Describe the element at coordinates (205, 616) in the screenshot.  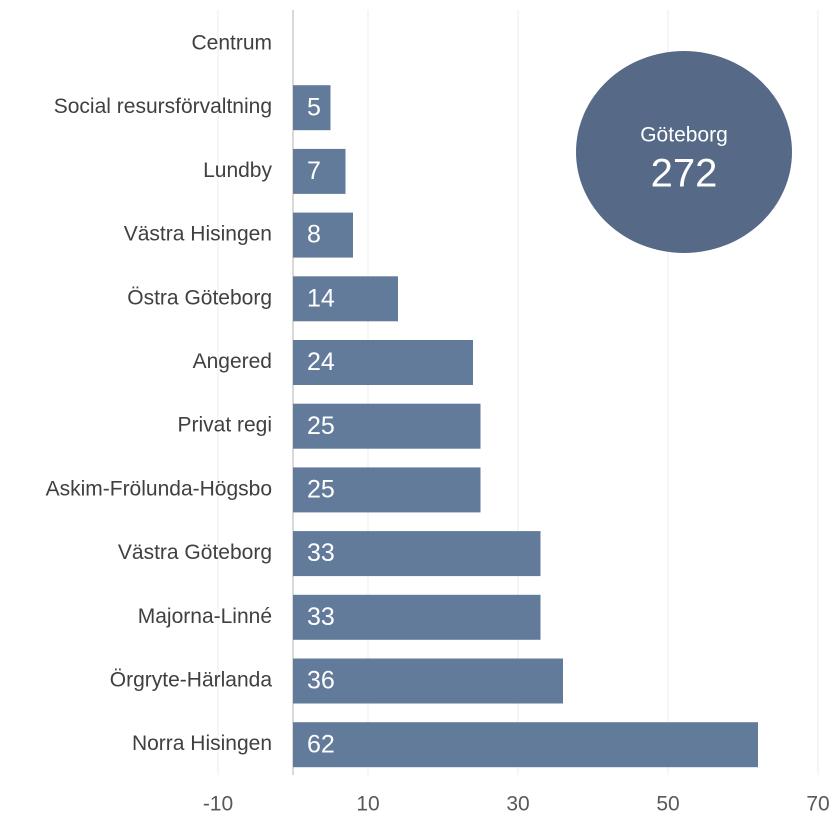
I see `y-tick-label: Majorna-Linné` at that location.